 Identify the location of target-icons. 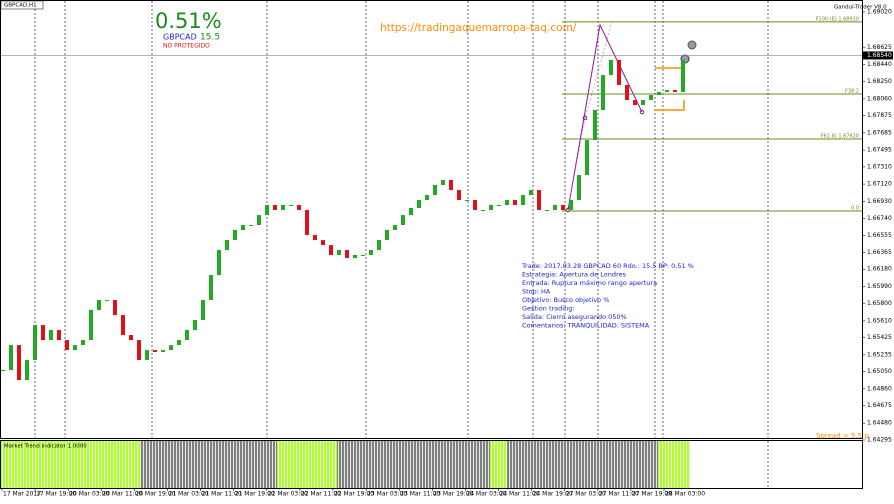
(688, 52).